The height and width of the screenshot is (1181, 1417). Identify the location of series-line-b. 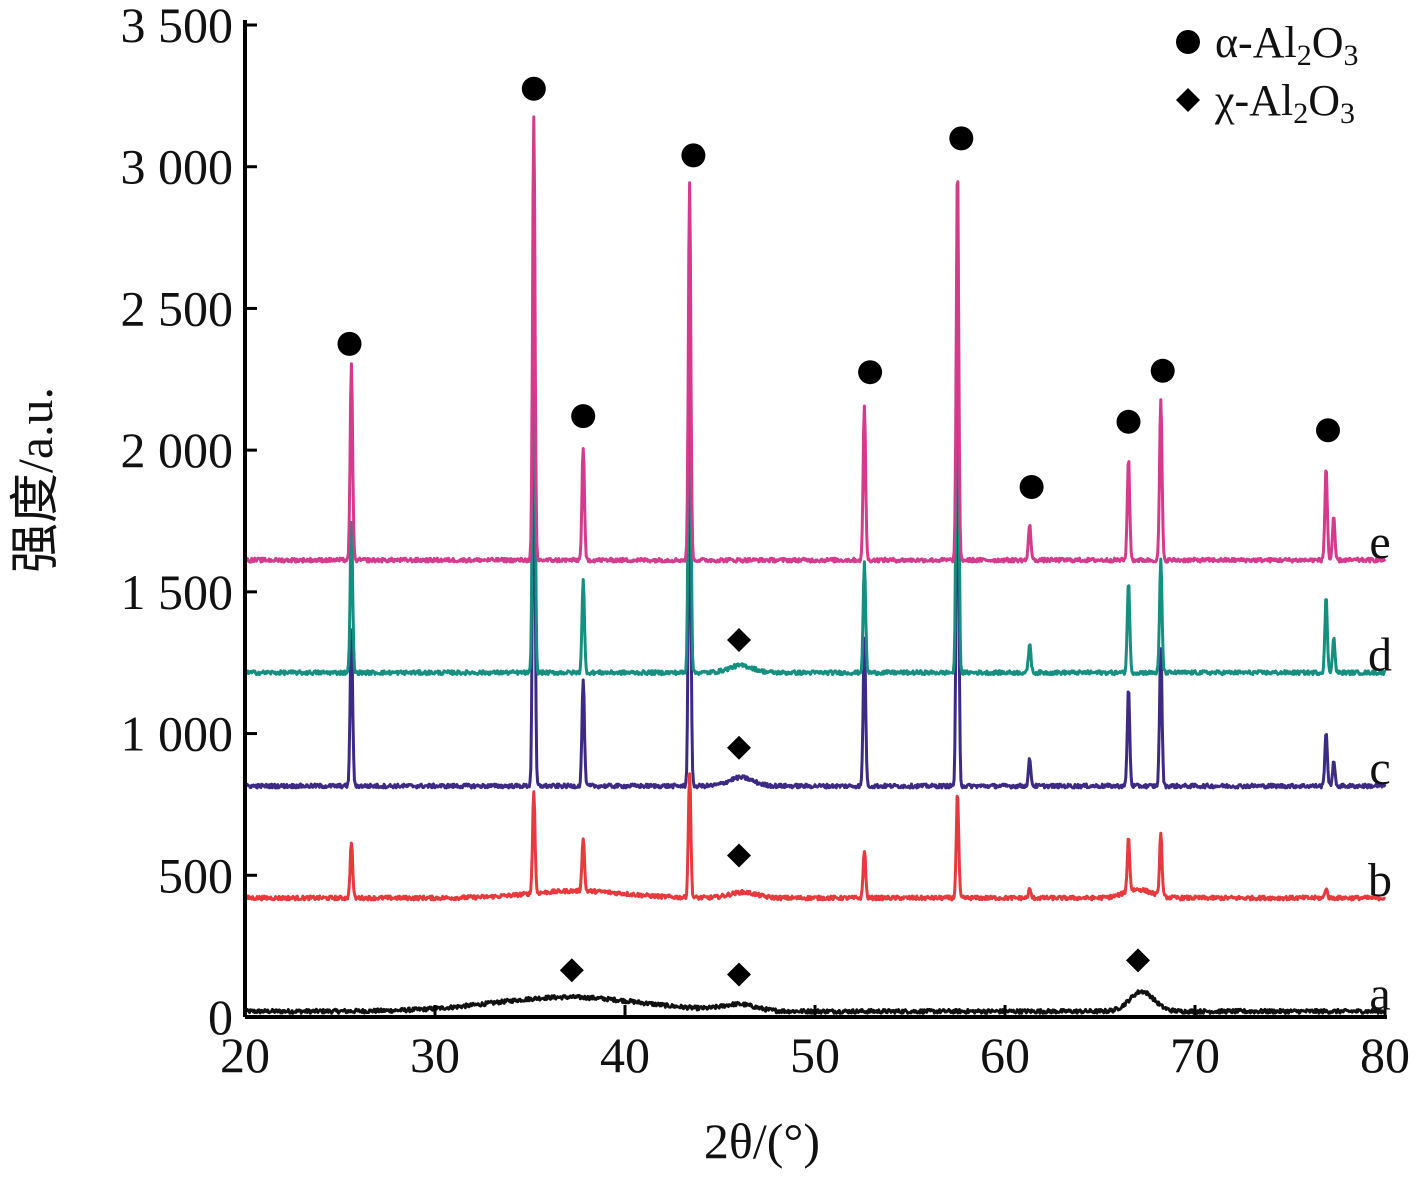
(815, 837).